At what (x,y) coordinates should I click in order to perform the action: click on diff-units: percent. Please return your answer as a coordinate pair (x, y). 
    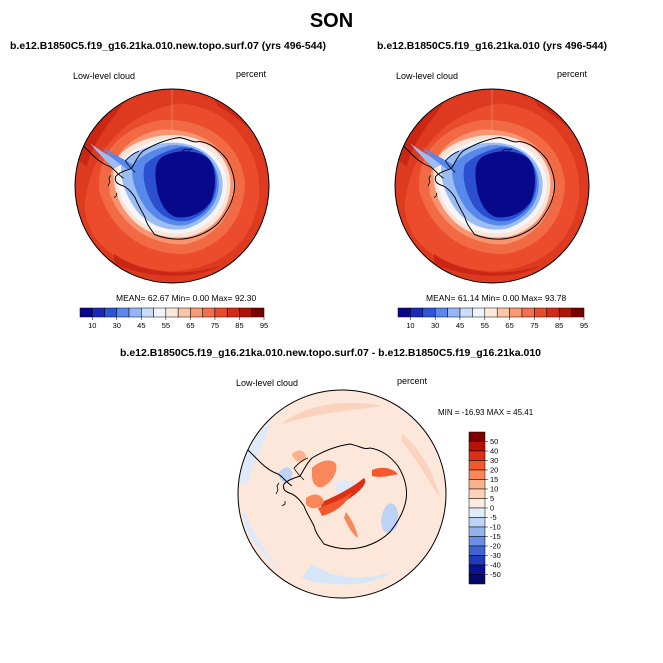
    Looking at the image, I should click on (412, 381).